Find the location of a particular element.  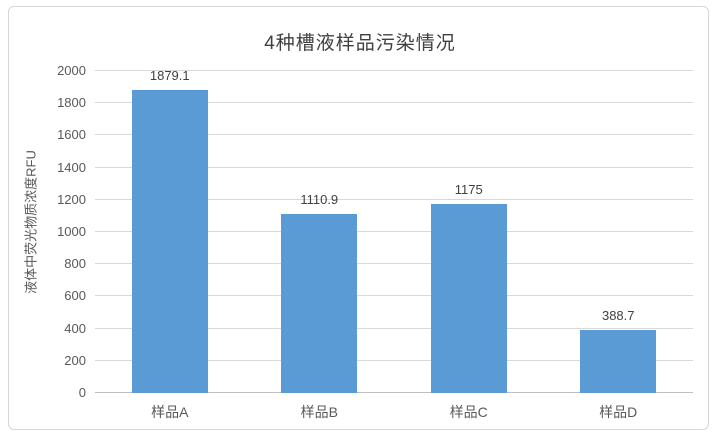

y-tick-label: 200 is located at coordinates (75, 360).